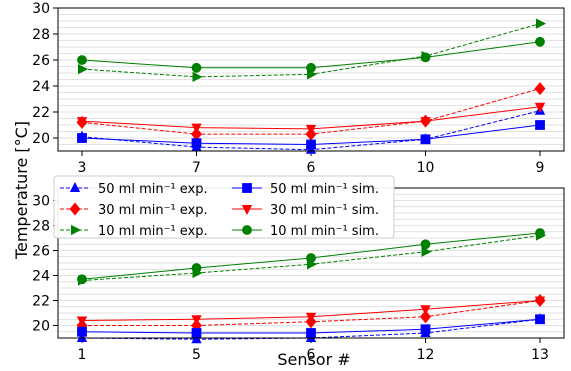 The image size is (571, 371). Describe the element at coordinates (41, 9) in the screenshot. I see `top-y-tick-label: 30` at that location.